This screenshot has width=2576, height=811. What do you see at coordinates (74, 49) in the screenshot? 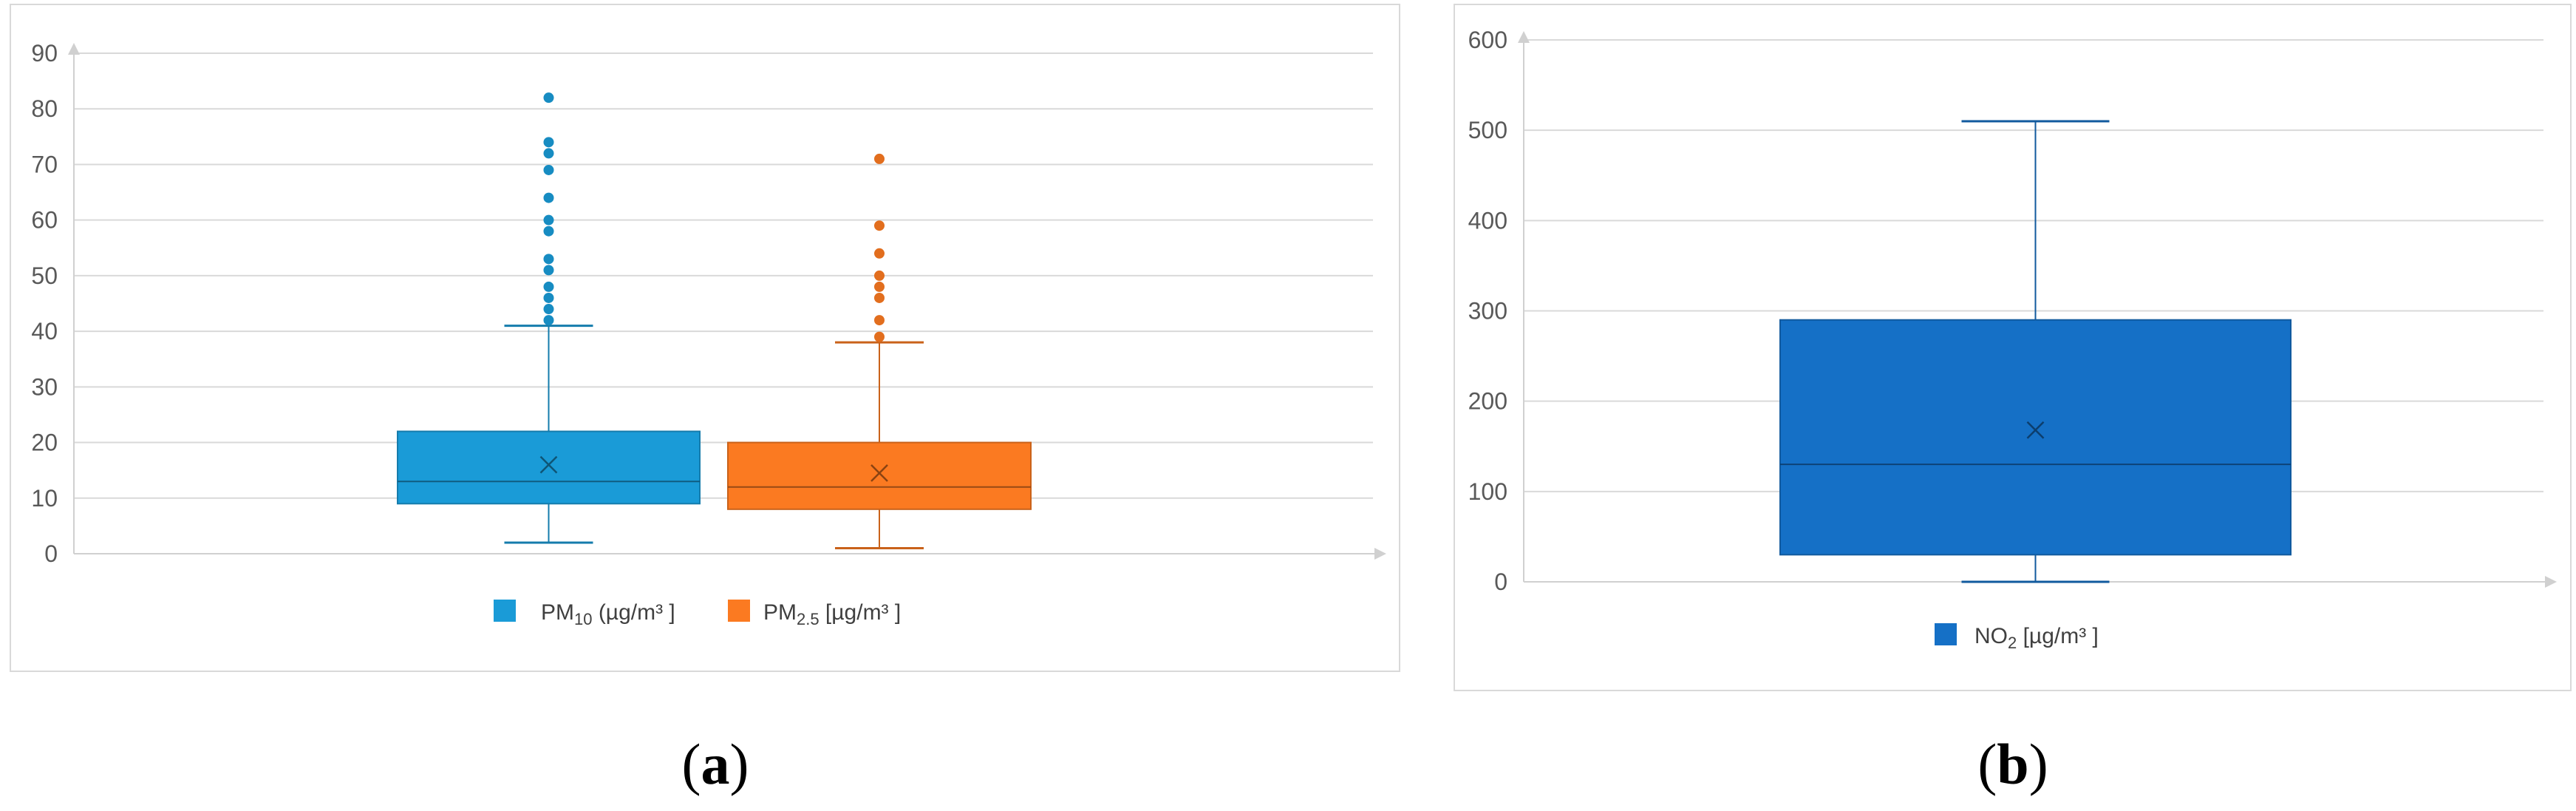
I see `panel-a-y-axis-arrow` at bounding box center [74, 49].